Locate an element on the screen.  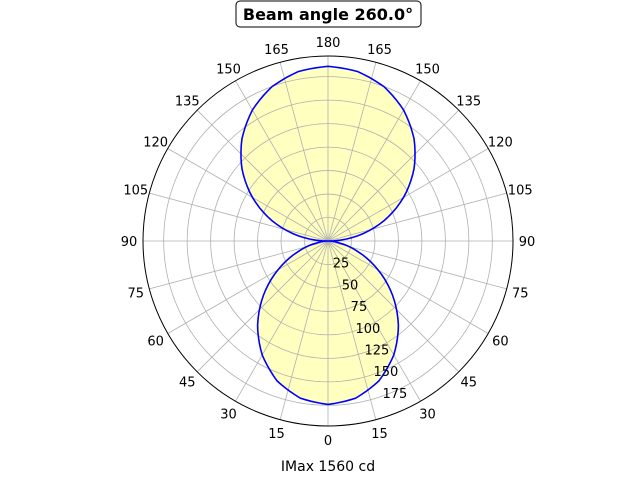
x-axis-label: IMax 1560 cd is located at coordinates (328, 467).